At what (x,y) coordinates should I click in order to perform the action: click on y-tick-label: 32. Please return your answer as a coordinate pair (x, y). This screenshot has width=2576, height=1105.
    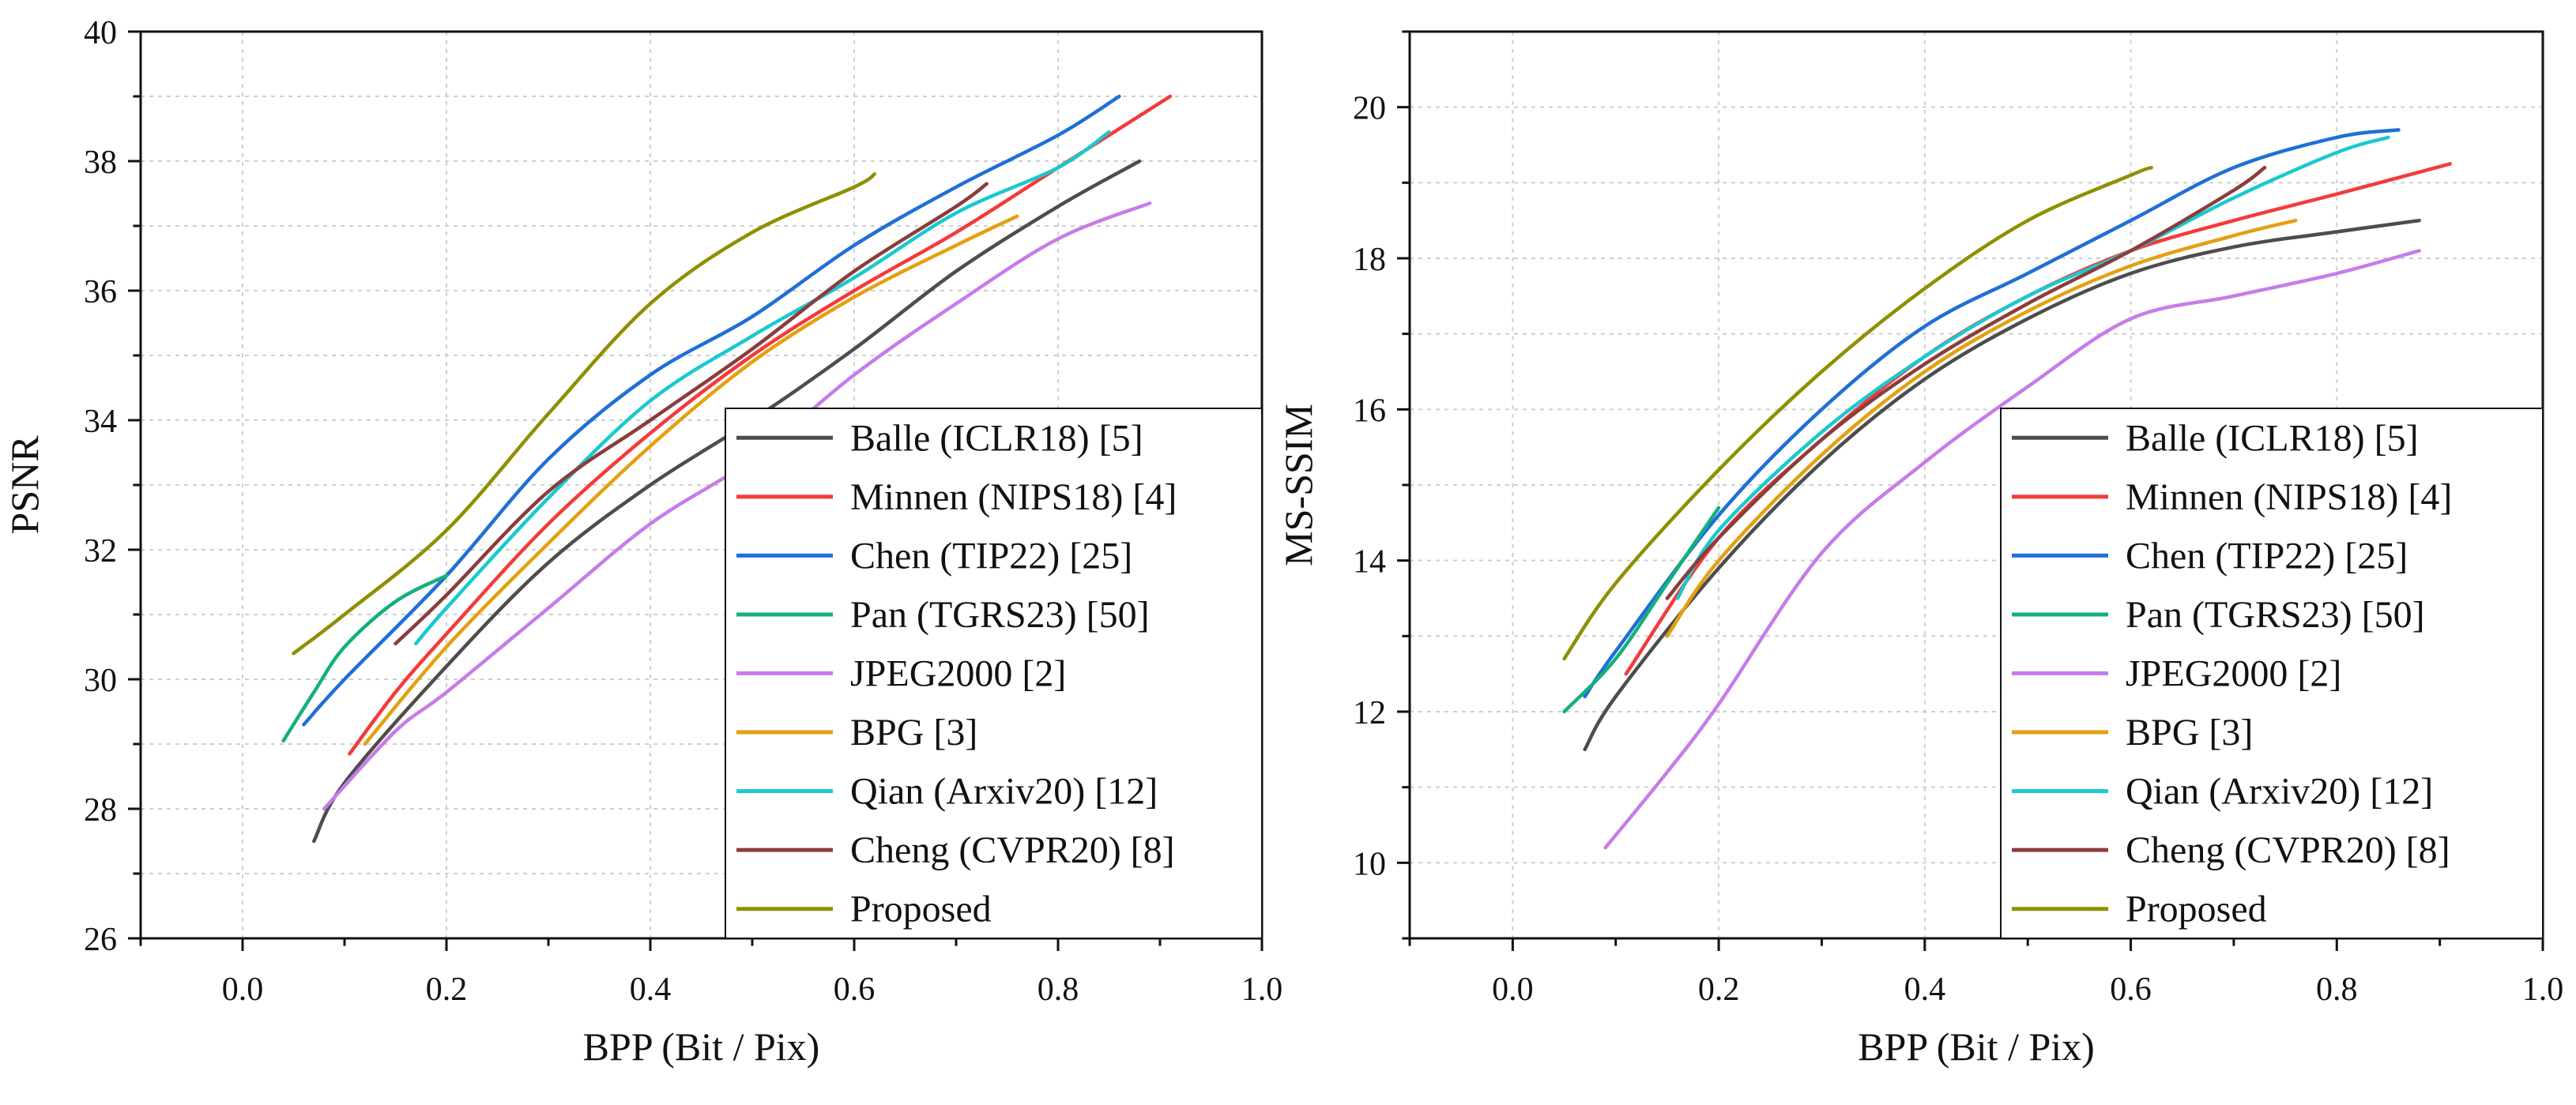
    Looking at the image, I should click on (100, 551).